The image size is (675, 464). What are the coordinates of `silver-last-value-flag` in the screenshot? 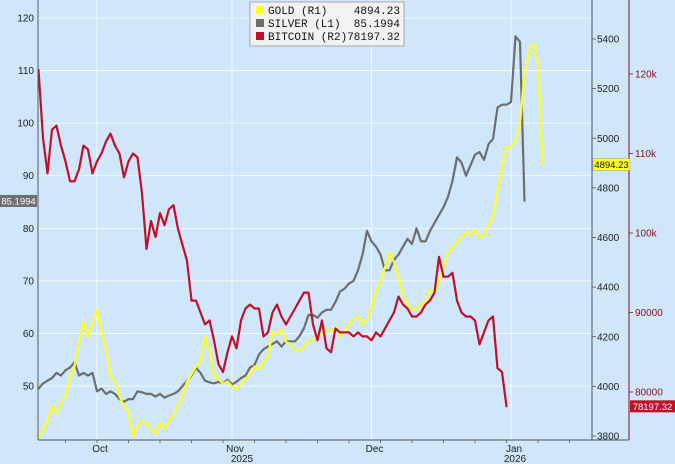 It's located at (18, 200).